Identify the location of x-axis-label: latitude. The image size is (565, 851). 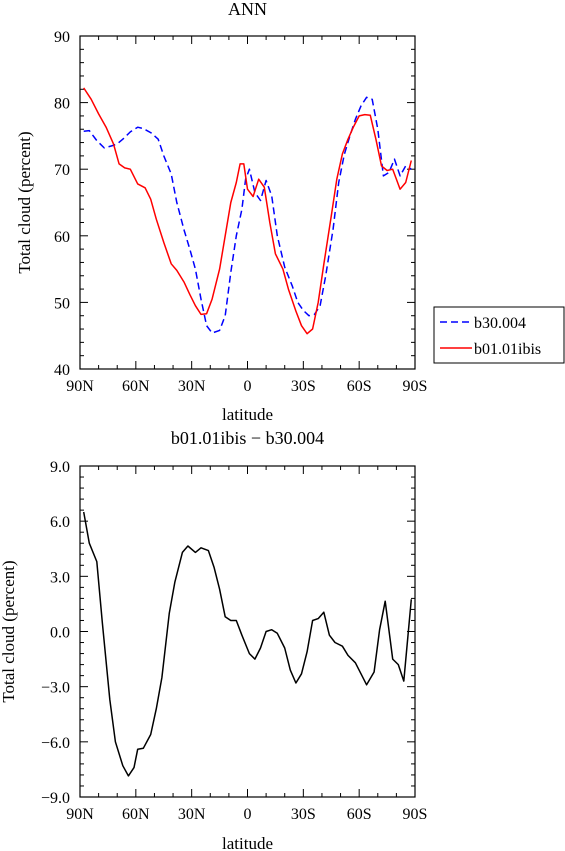
(247, 842).